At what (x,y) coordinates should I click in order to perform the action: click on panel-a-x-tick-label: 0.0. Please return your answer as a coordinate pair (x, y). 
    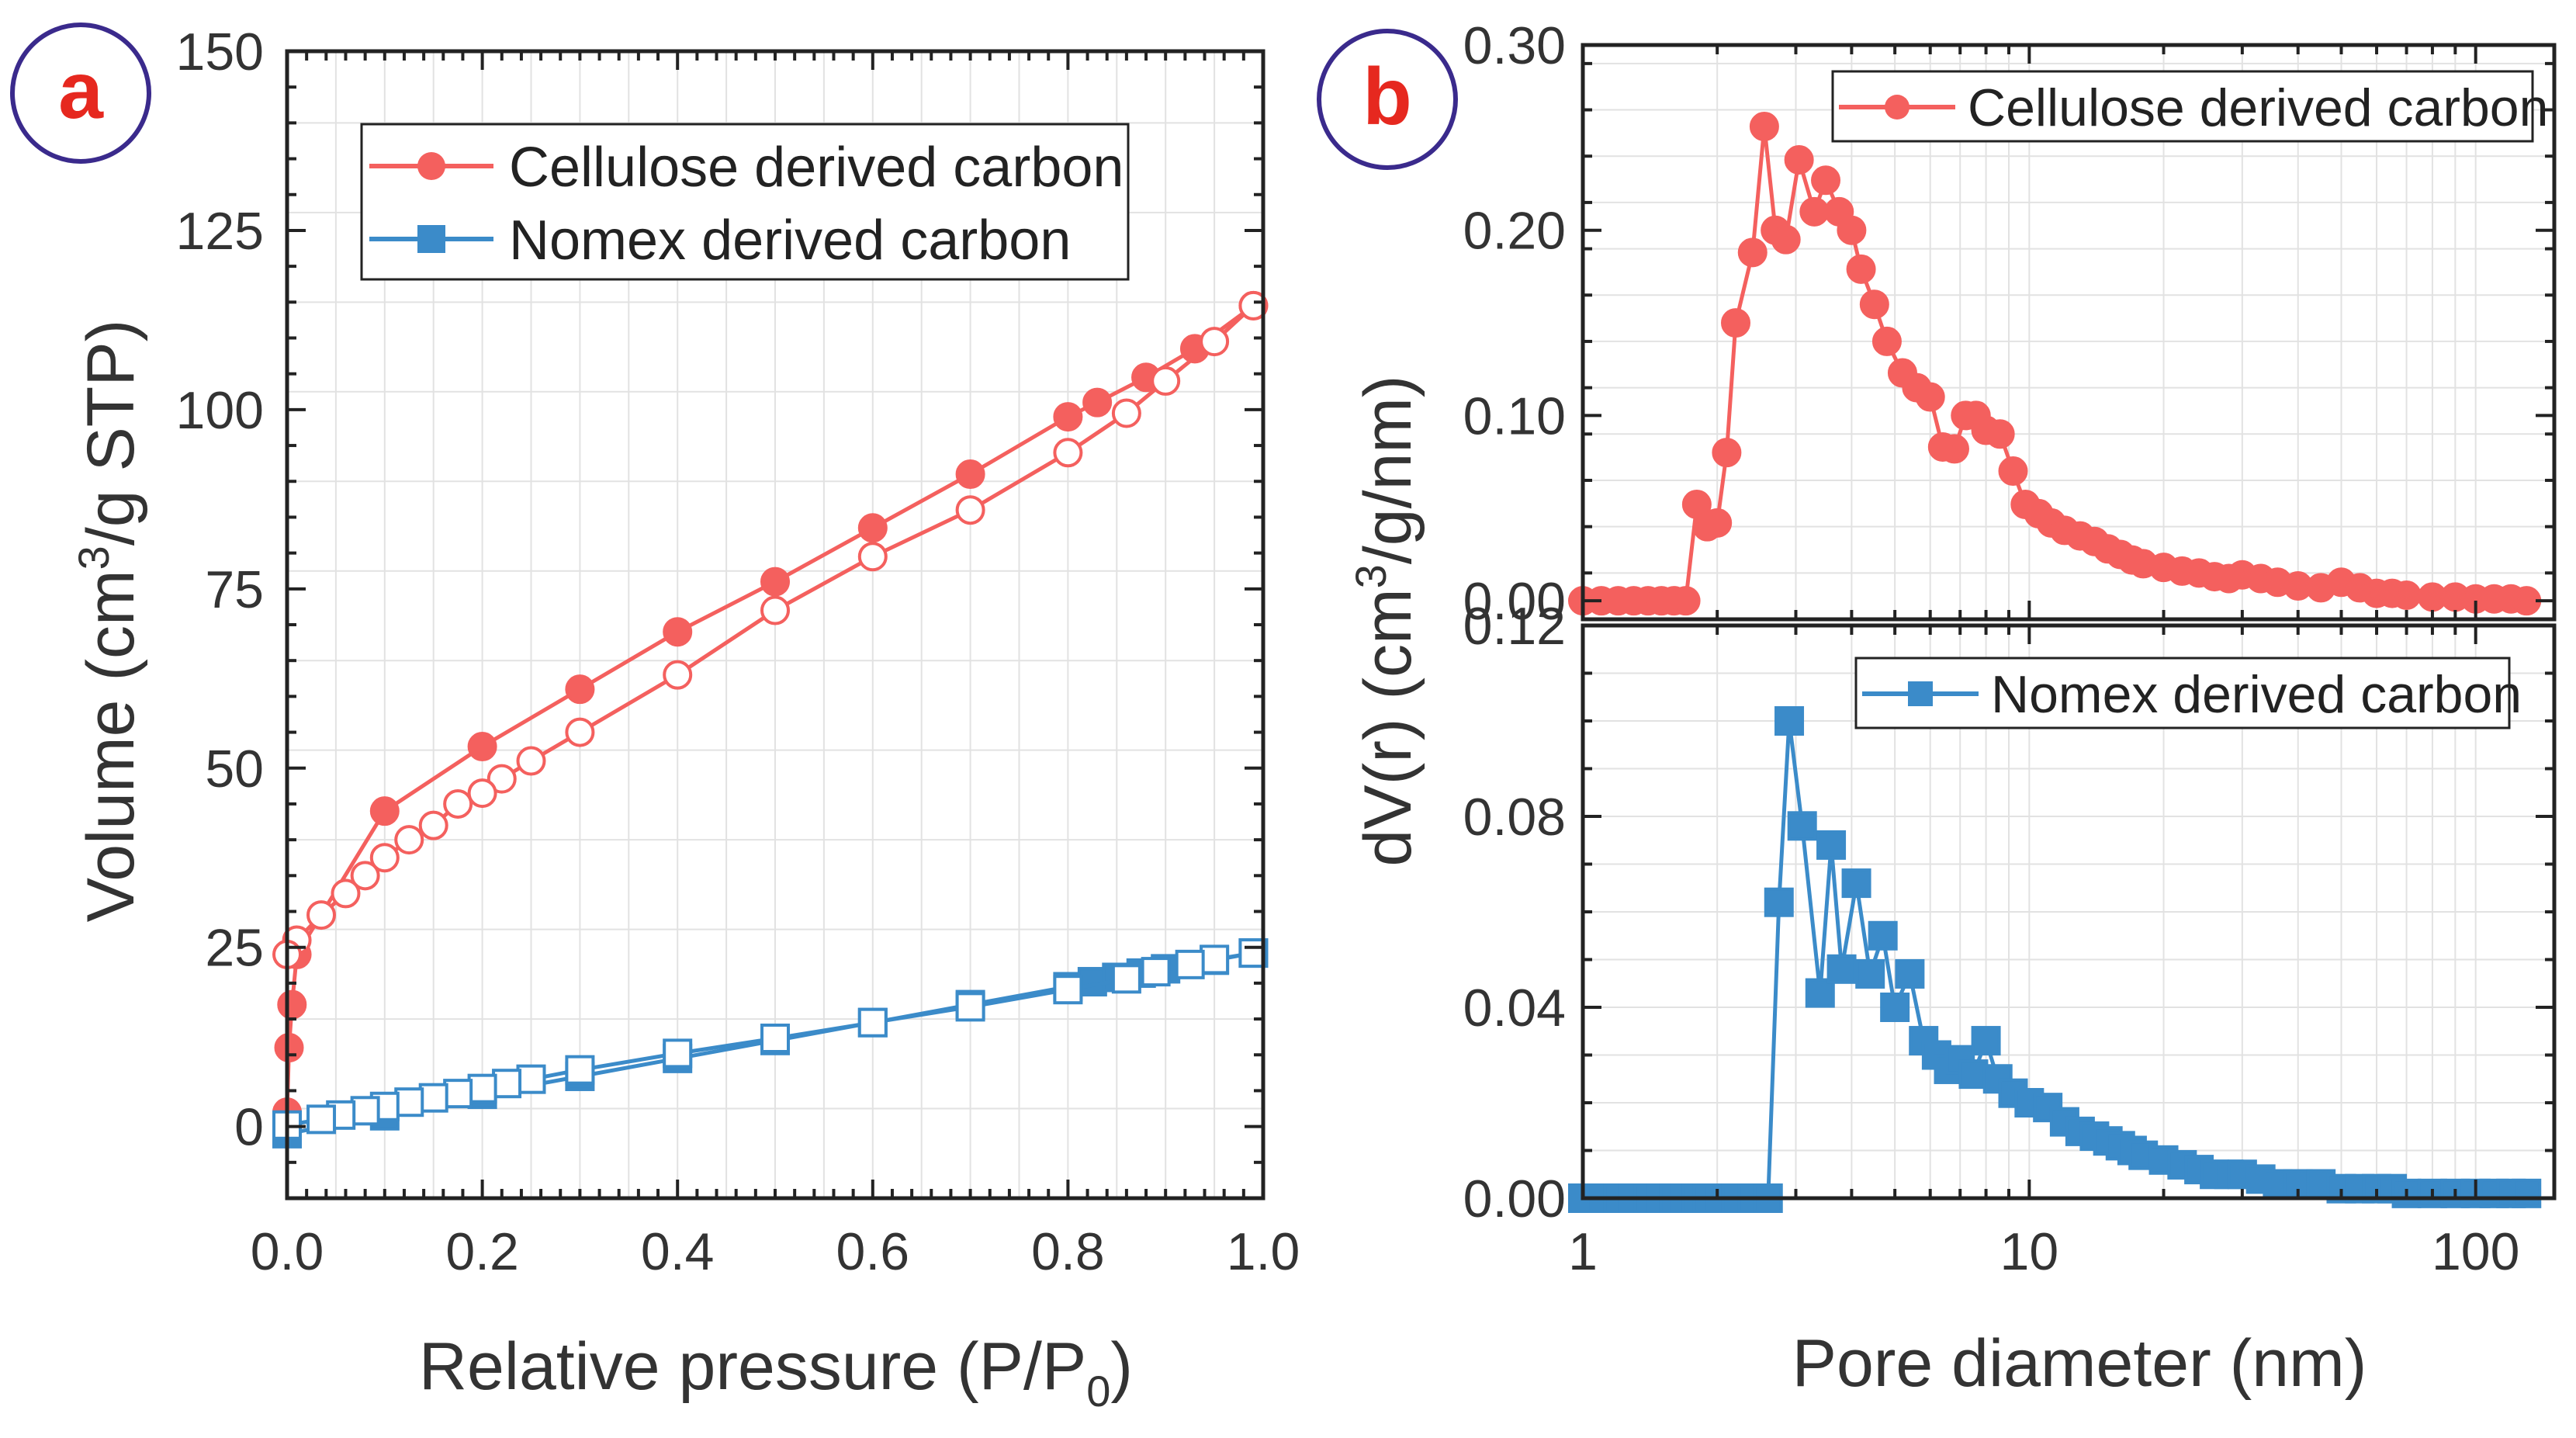
    Looking at the image, I should click on (287, 1251).